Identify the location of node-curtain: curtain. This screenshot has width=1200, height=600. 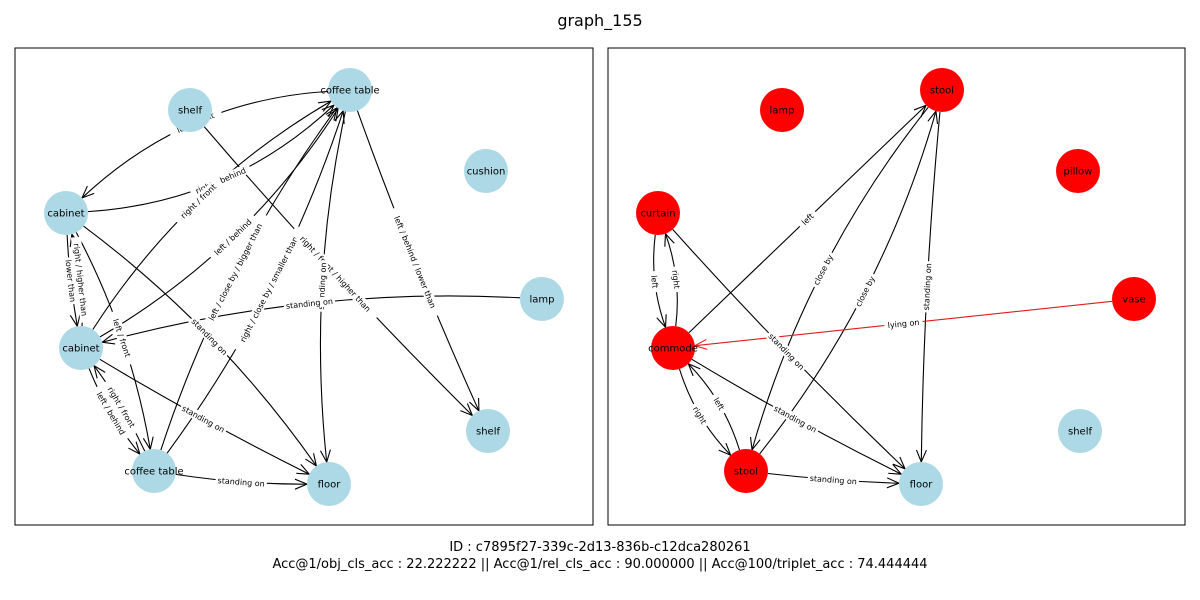
(658, 213).